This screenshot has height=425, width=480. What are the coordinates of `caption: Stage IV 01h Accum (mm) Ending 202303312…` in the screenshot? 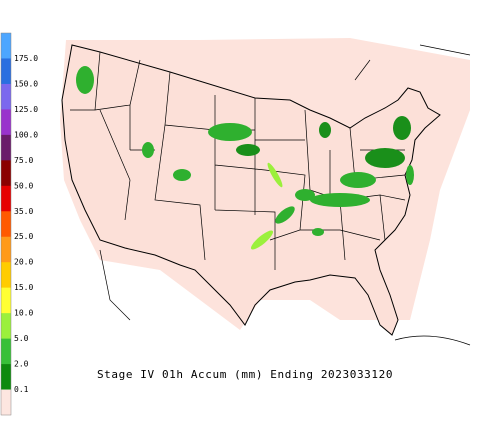 It's located at (245, 374).